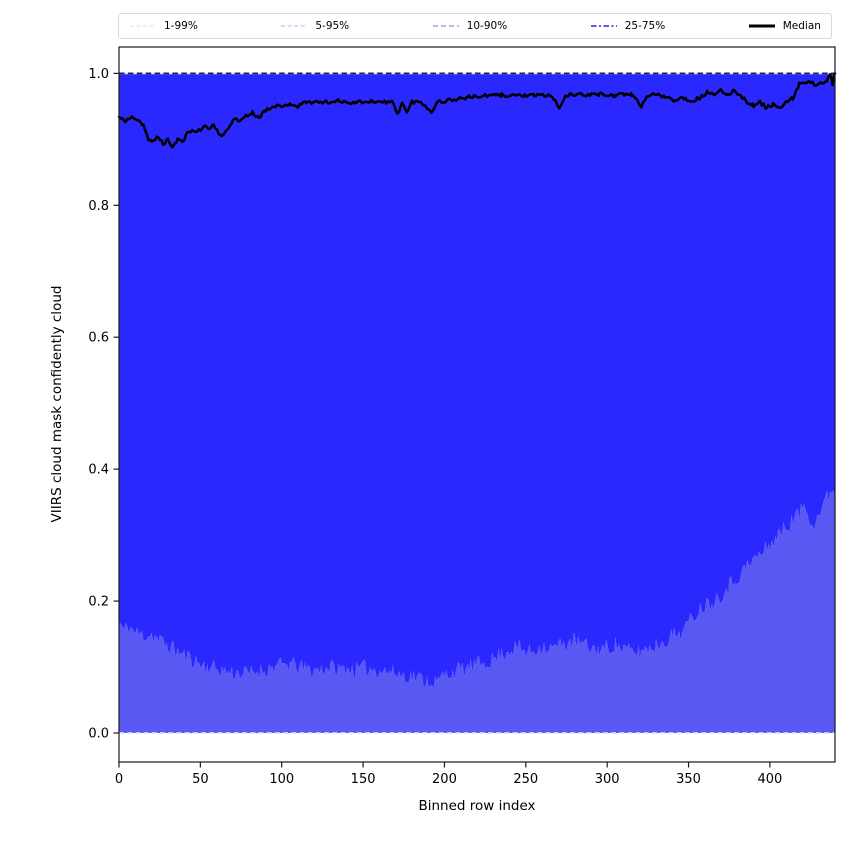  What do you see at coordinates (688, 779) in the screenshot?
I see `x-tick-label: 350` at bounding box center [688, 779].